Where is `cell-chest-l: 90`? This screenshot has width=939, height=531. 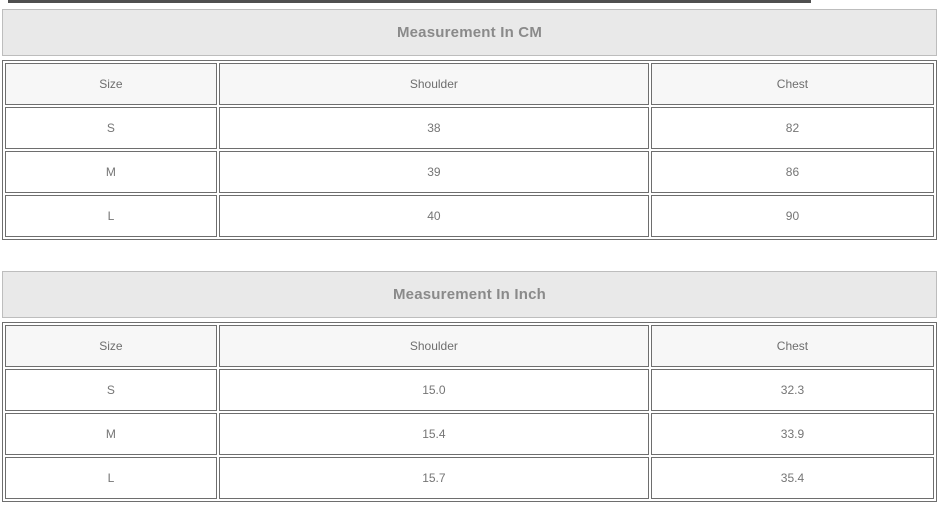
cell-chest-l: 90 is located at coordinates (792, 216).